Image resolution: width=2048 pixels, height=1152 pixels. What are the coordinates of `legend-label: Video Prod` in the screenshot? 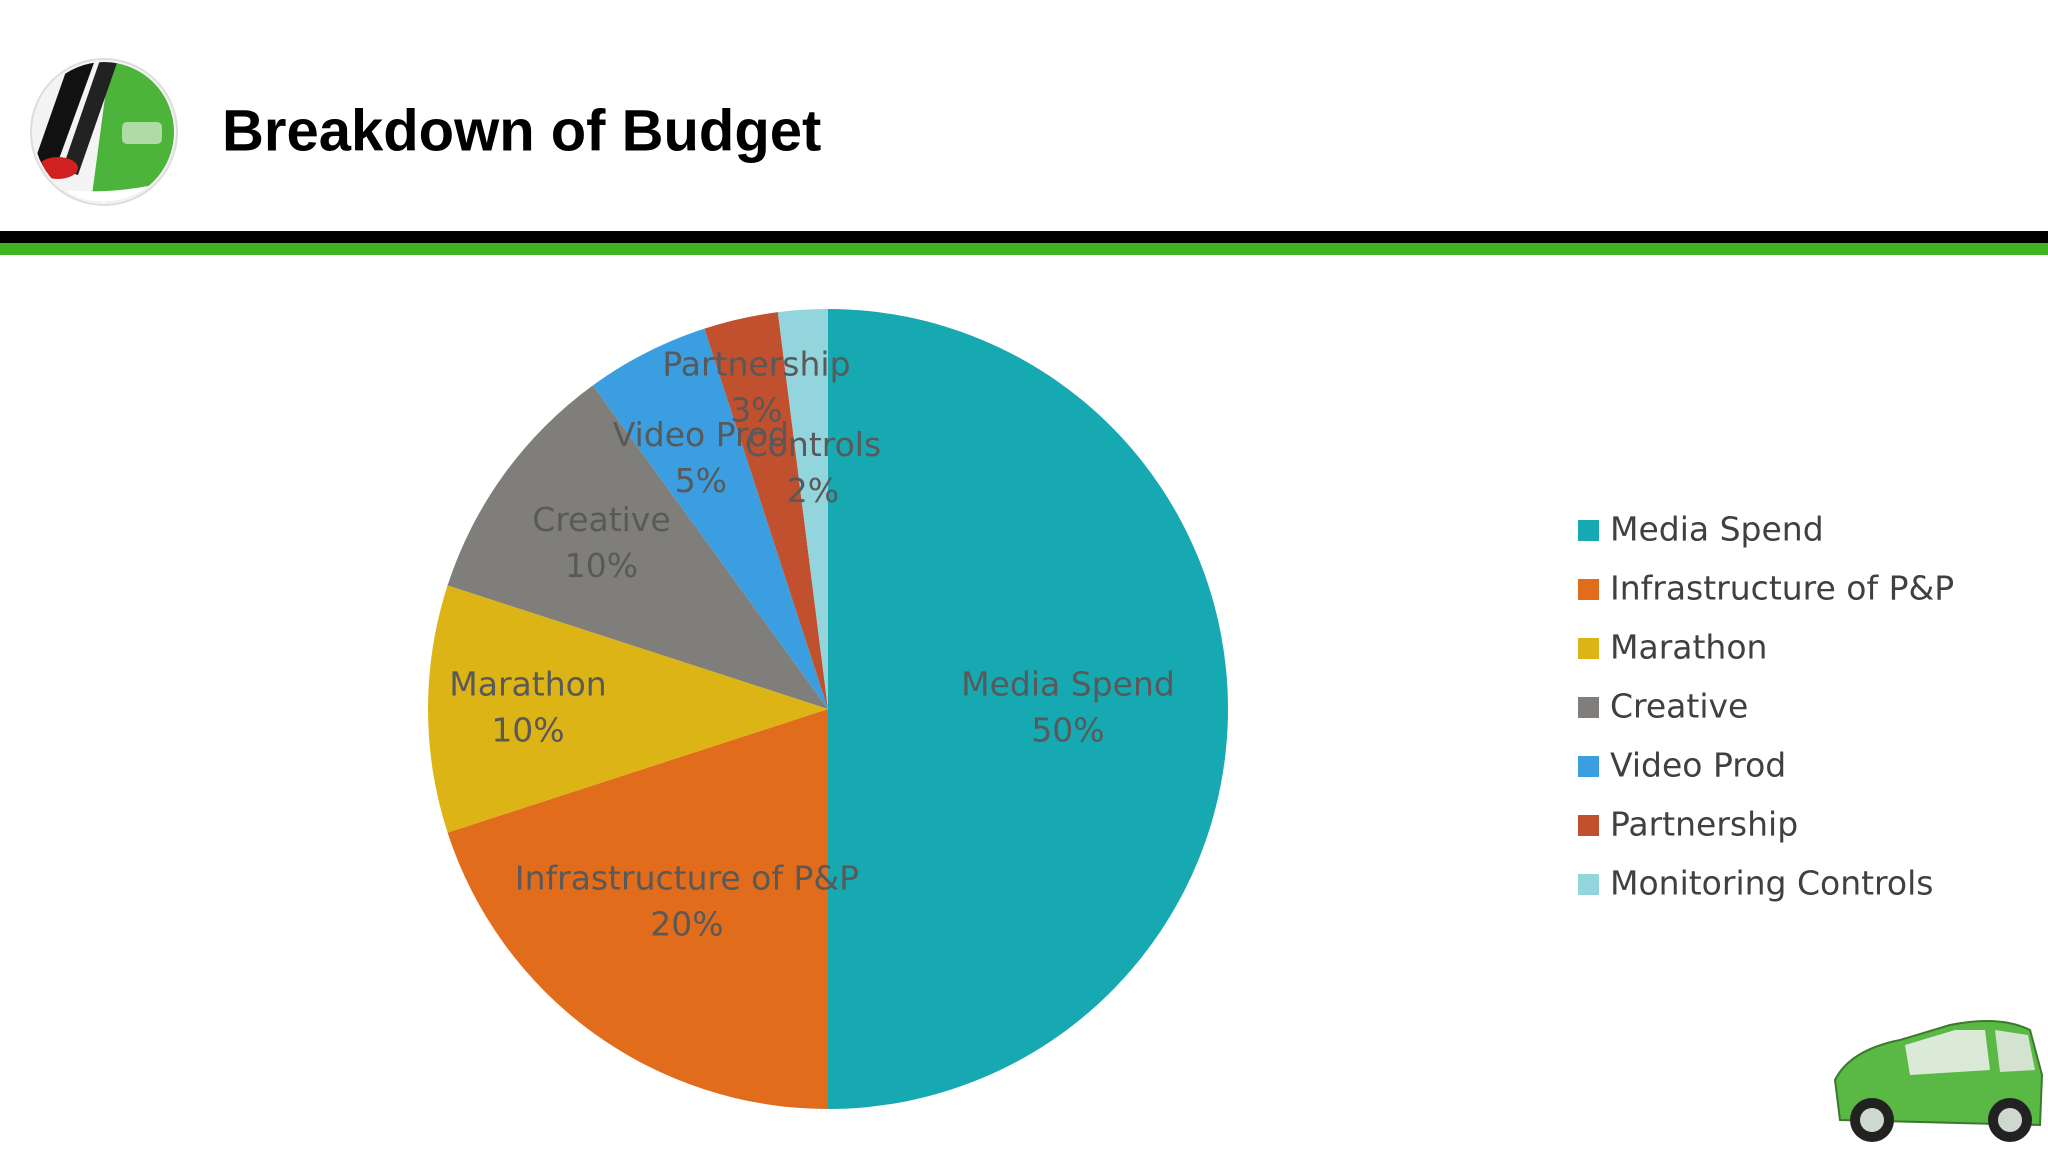 It's located at (1698, 765).